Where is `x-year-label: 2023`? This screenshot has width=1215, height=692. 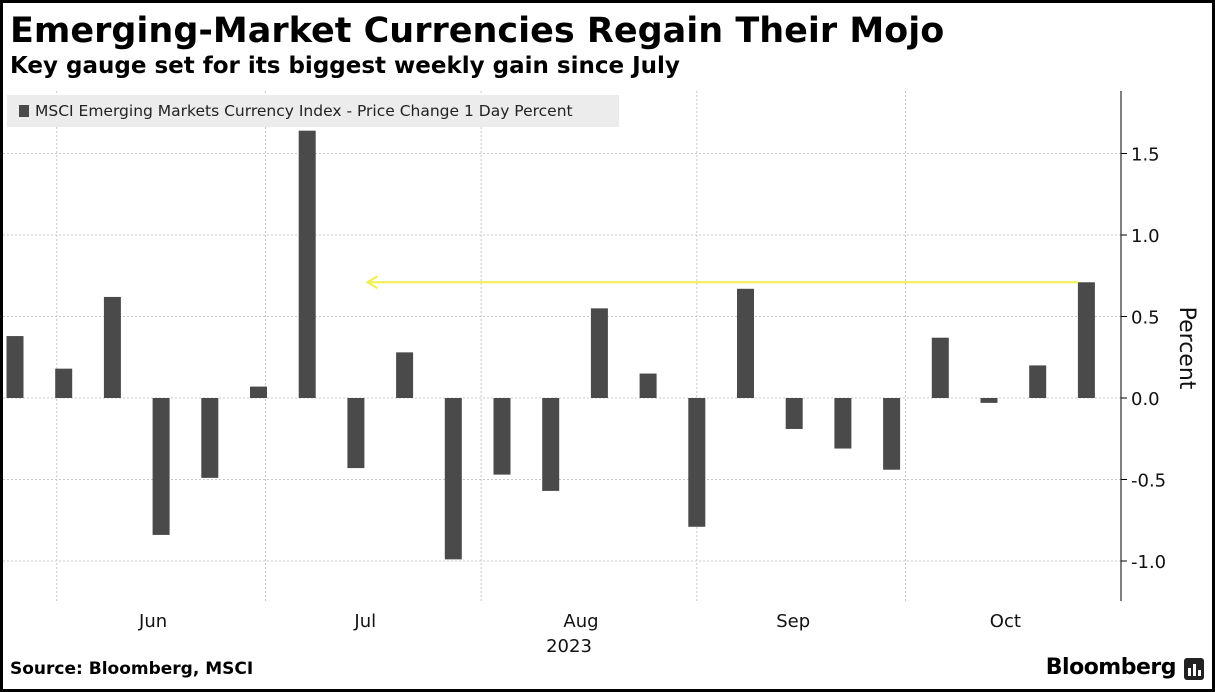
x-year-label: 2023 is located at coordinates (569, 646).